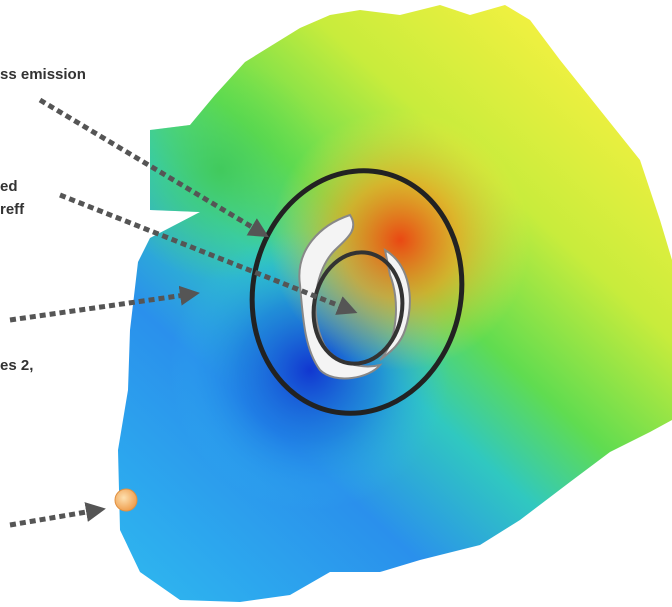 This screenshot has height=607, width=672. I want to click on annotation: reff, so click(12, 209).